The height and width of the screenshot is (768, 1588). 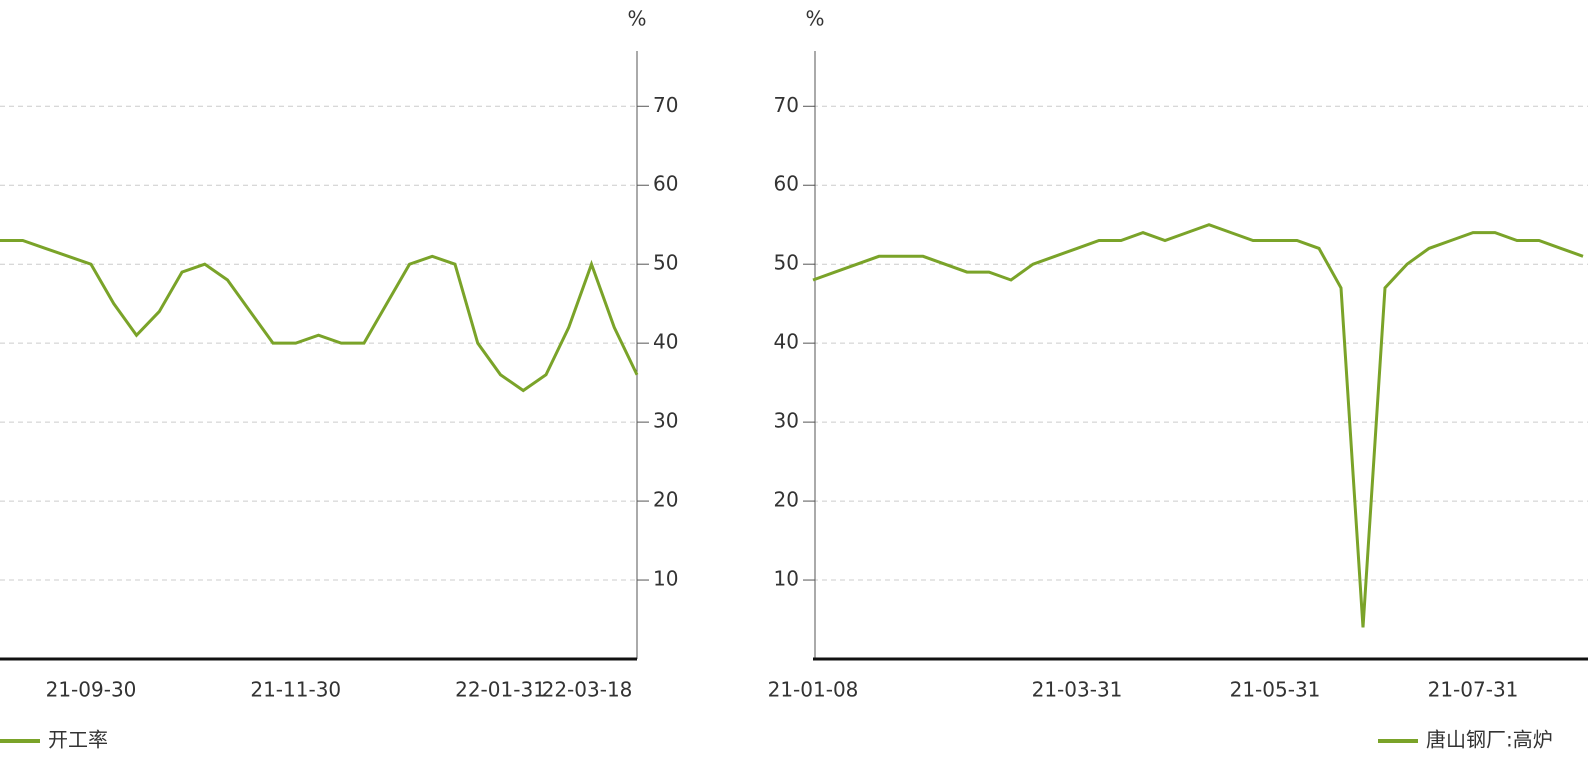 What do you see at coordinates (295, 690) in the screenshot?
I see `x-tick-label: 21-11-30` at bounding box center [295, 690].